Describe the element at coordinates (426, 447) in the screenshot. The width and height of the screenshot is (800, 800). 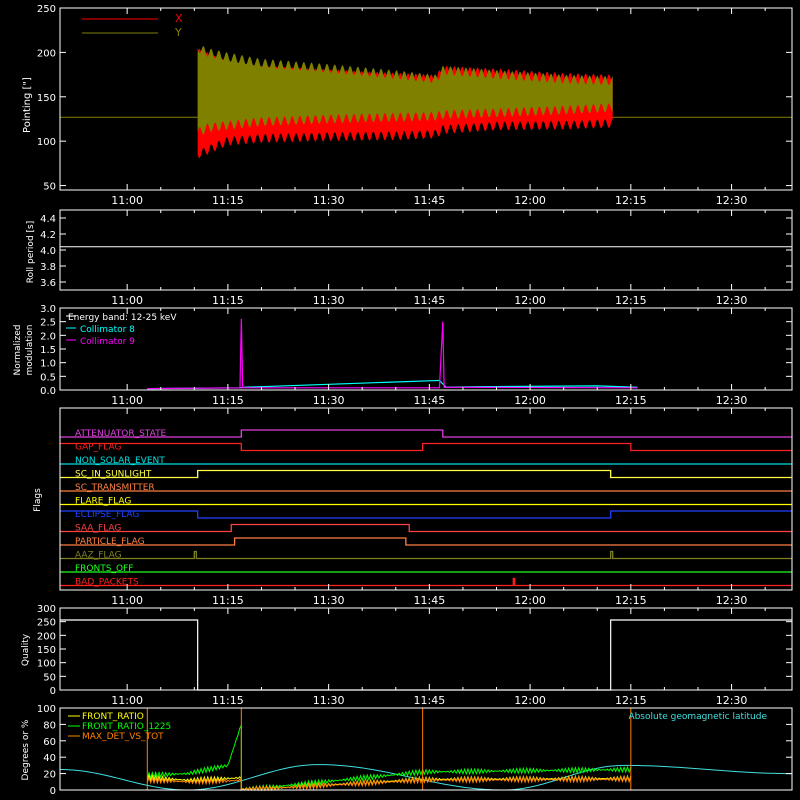
I see `flag-line-gap-flag` at that location.